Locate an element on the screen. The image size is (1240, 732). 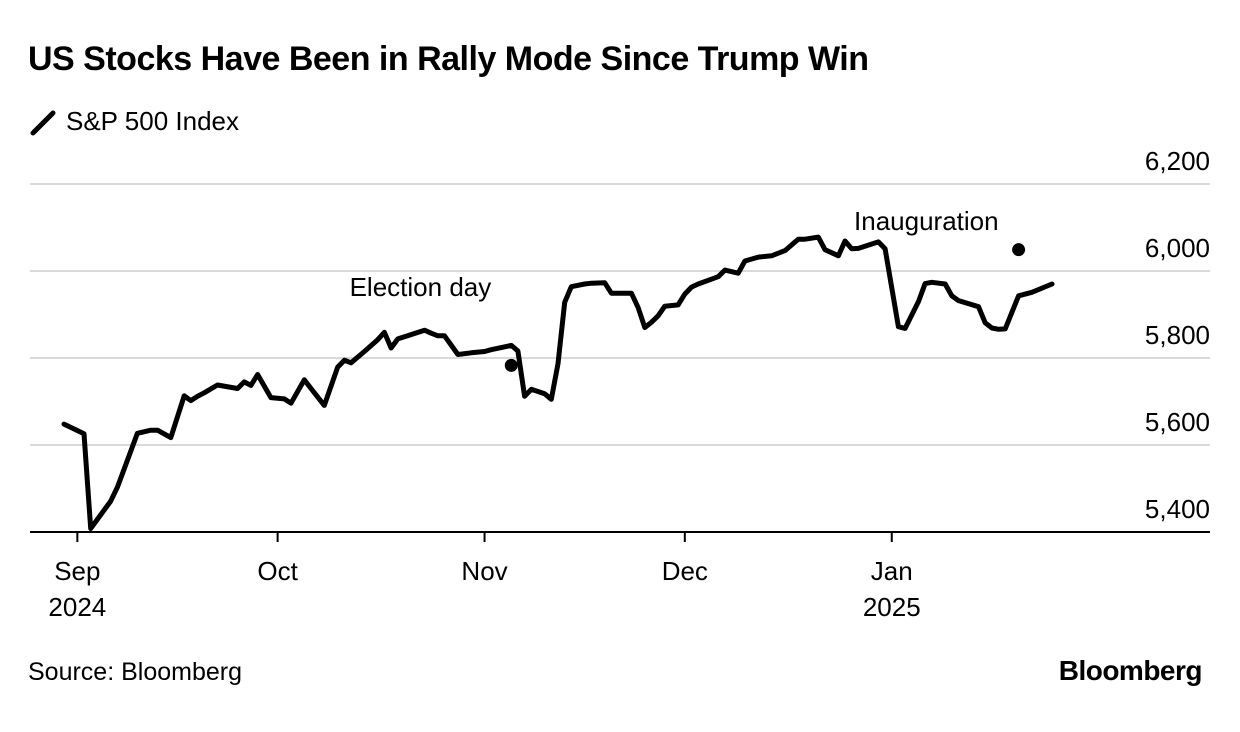
legend: S&P 500 Index is located at coordinates (134, 121).